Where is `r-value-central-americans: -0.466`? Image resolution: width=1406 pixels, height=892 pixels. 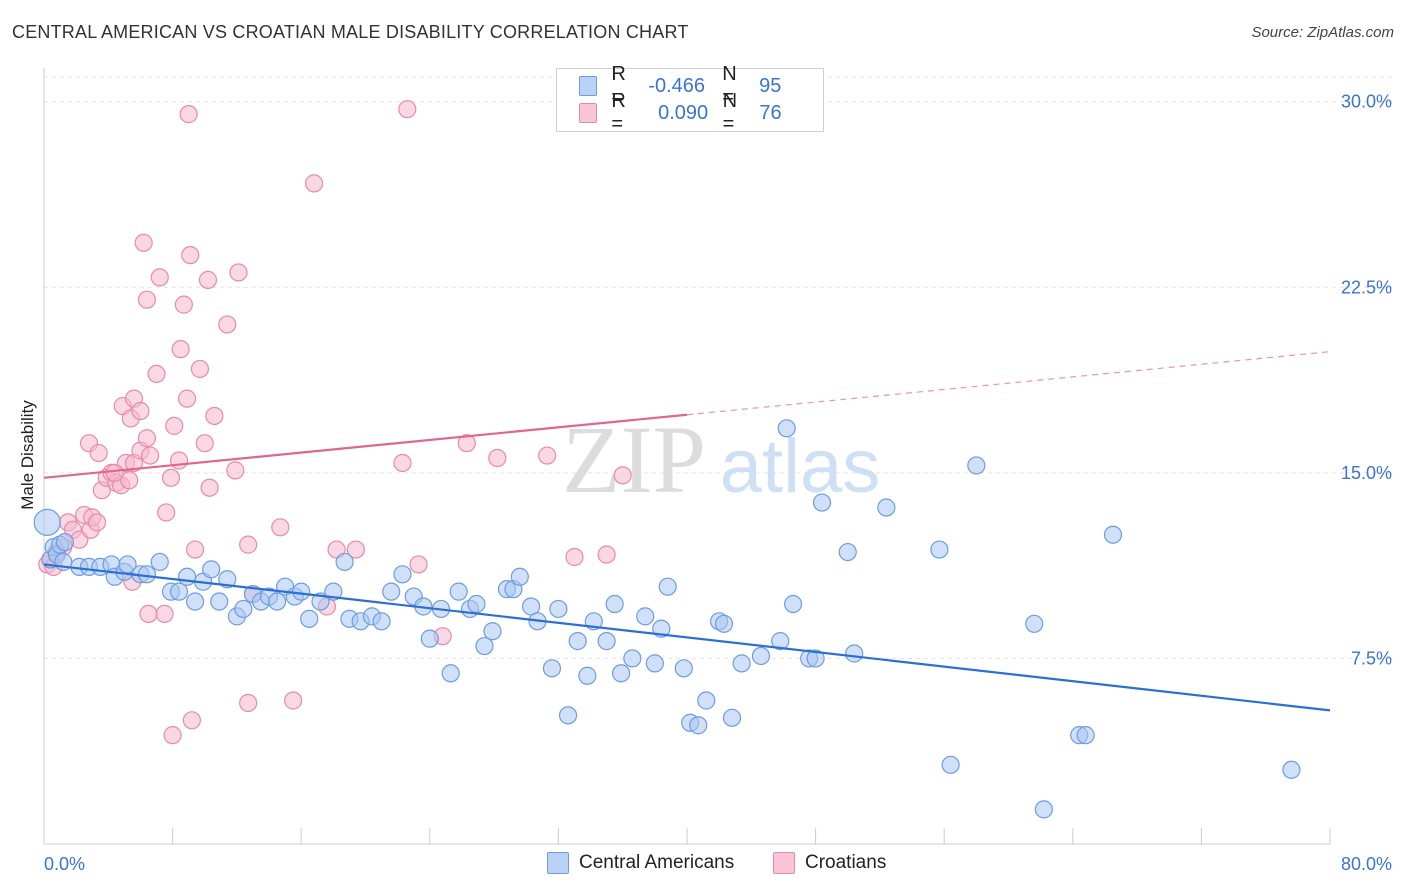 r-value-central-americans: -0.466 is located at coordinates (677, 85).